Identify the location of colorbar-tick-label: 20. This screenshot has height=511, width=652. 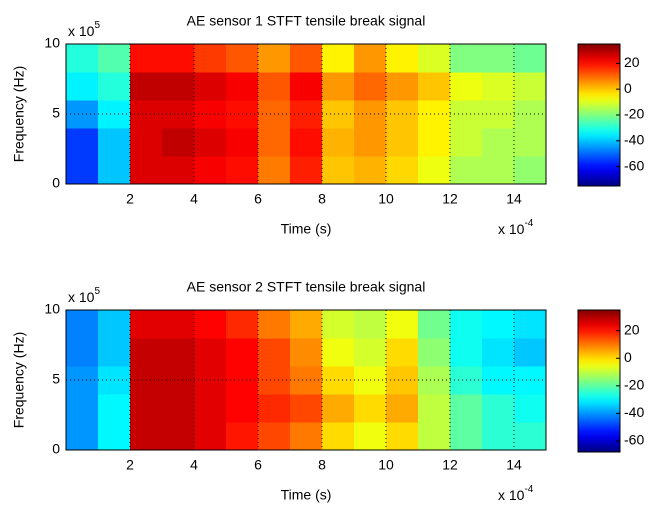
(632, 329).